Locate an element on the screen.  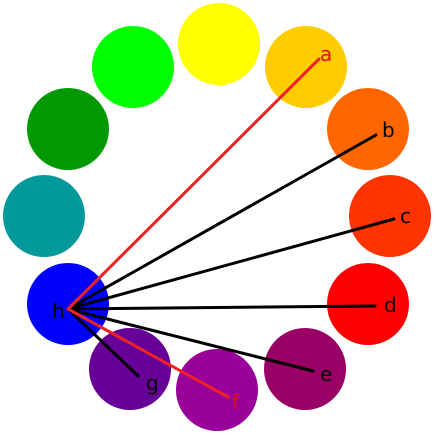
label-c: c is located at coordinates (405, 216).